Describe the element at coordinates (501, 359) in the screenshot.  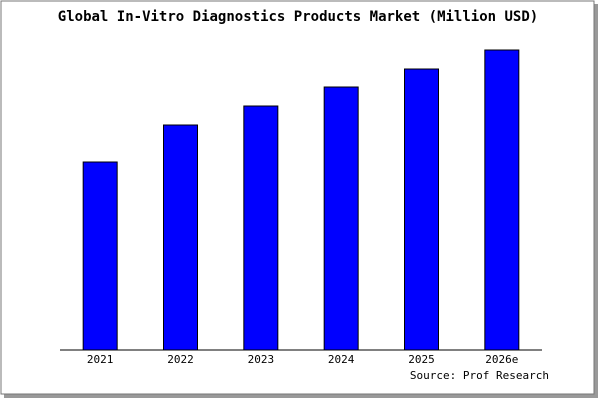
I see `x-tick-label: 2026e` at that location.